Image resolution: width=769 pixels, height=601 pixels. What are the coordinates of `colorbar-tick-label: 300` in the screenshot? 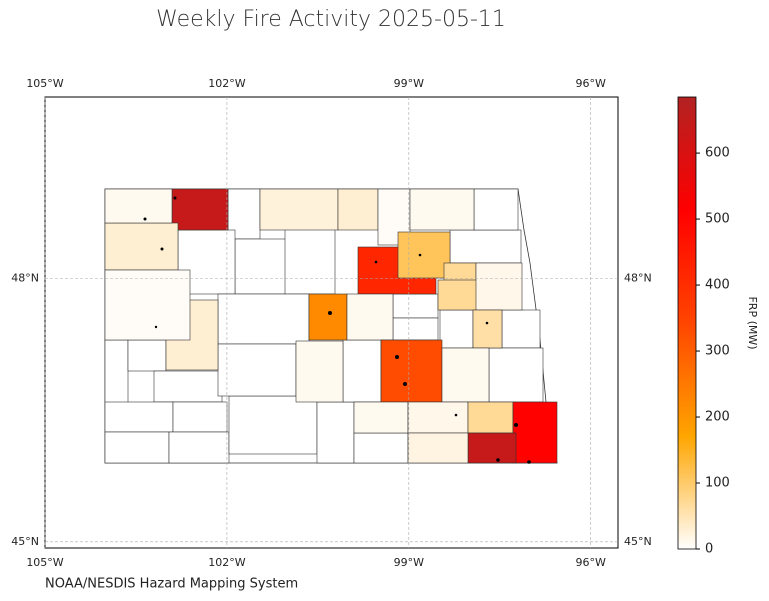 It's located at (717, 351).